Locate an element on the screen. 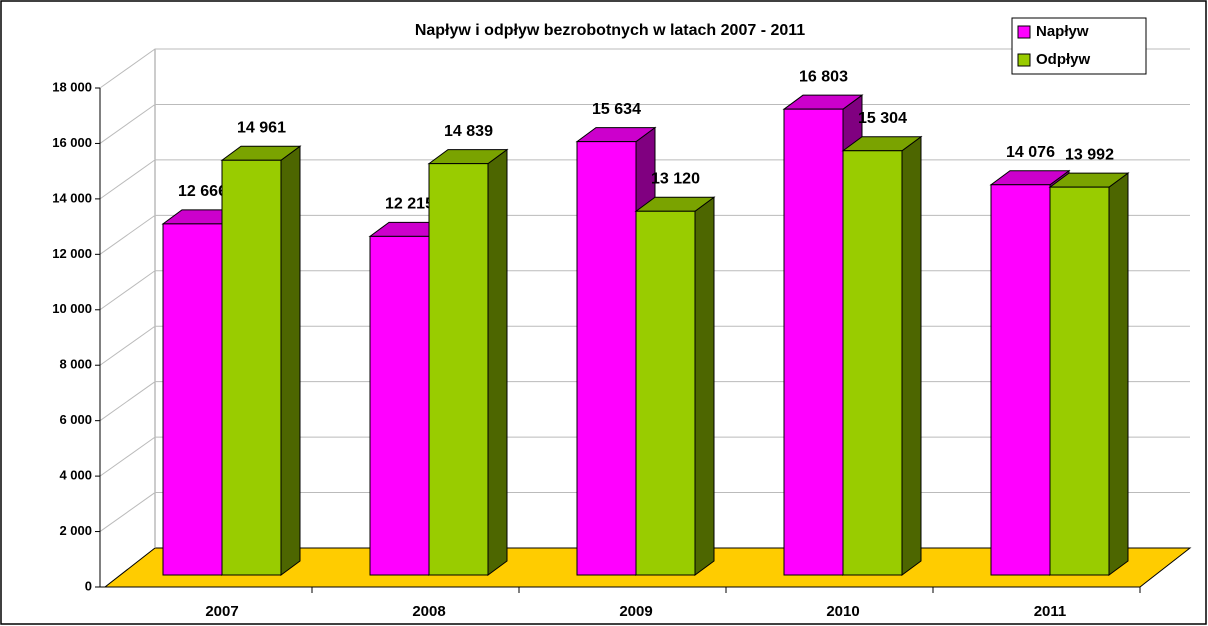 Image resolution: width=1208 pixels, height=626 pixels. x-tick-label: 2009 is located at coordinates (635, 611).